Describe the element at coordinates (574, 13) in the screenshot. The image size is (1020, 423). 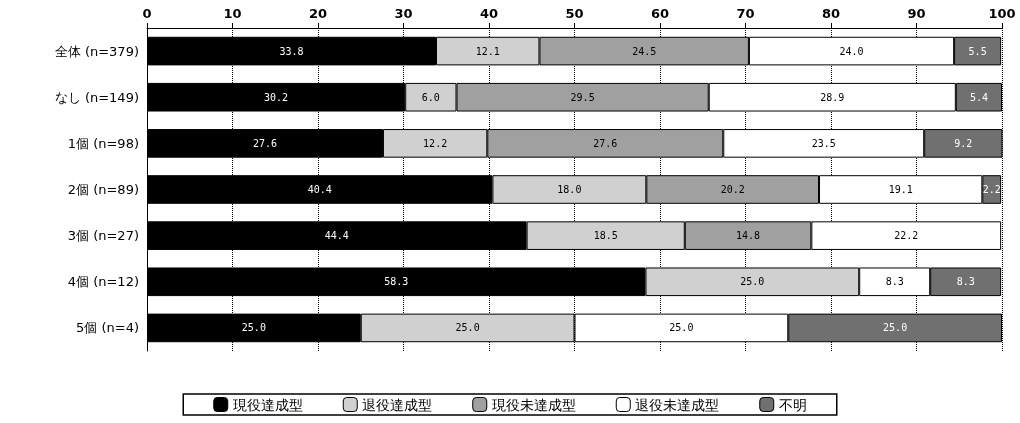
I see `x-tick-label: 50` at that location.